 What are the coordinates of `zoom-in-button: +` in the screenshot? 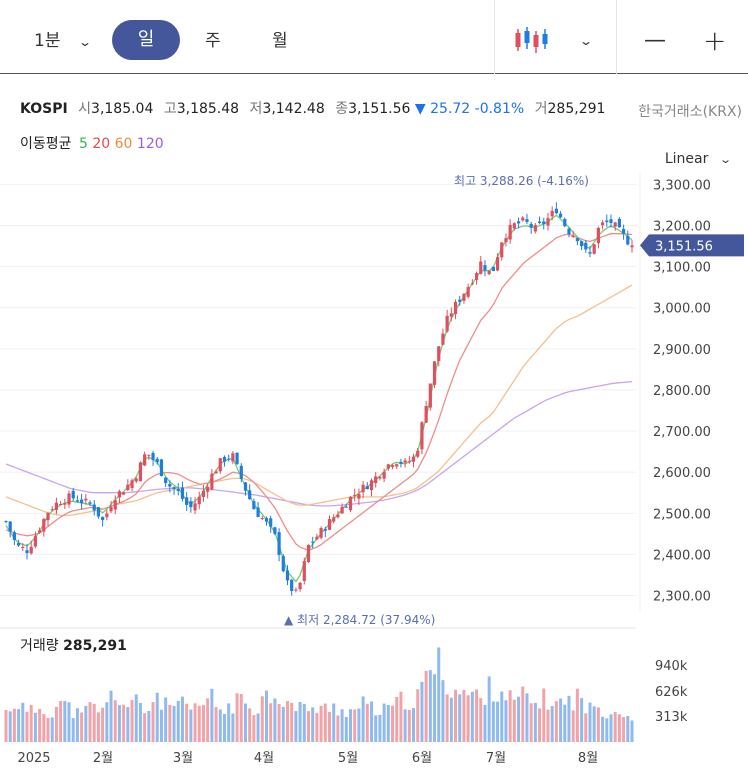 It's located at (715, 40).